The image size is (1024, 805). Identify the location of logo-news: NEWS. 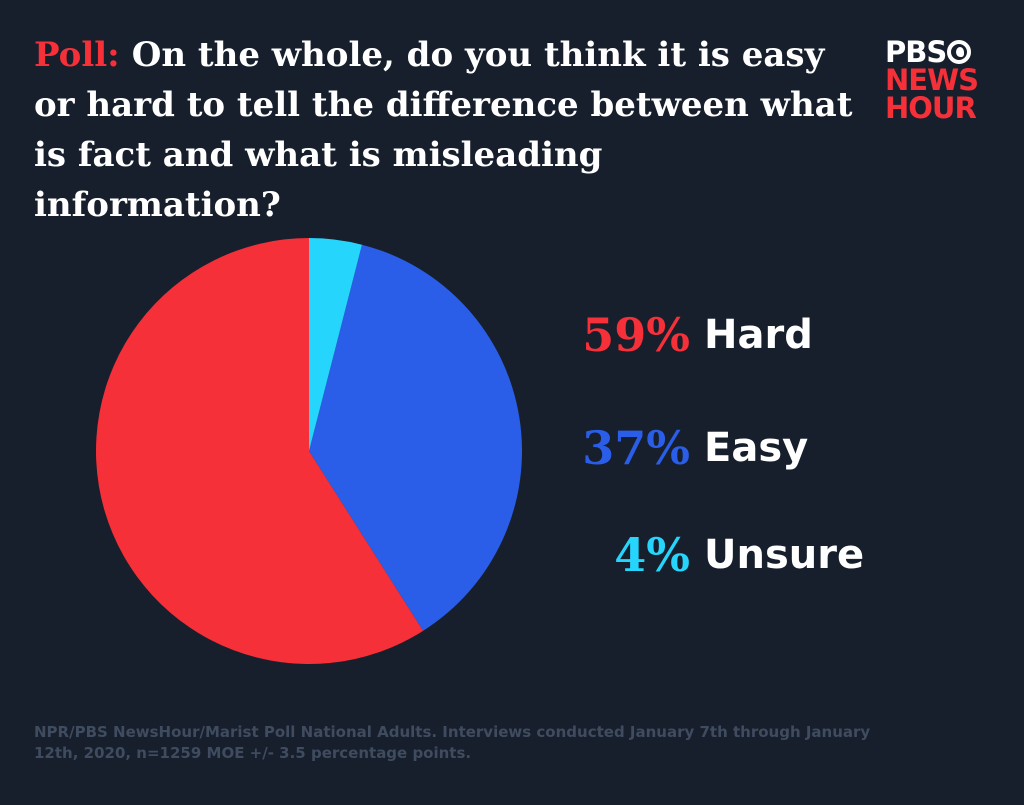
(932, 80).